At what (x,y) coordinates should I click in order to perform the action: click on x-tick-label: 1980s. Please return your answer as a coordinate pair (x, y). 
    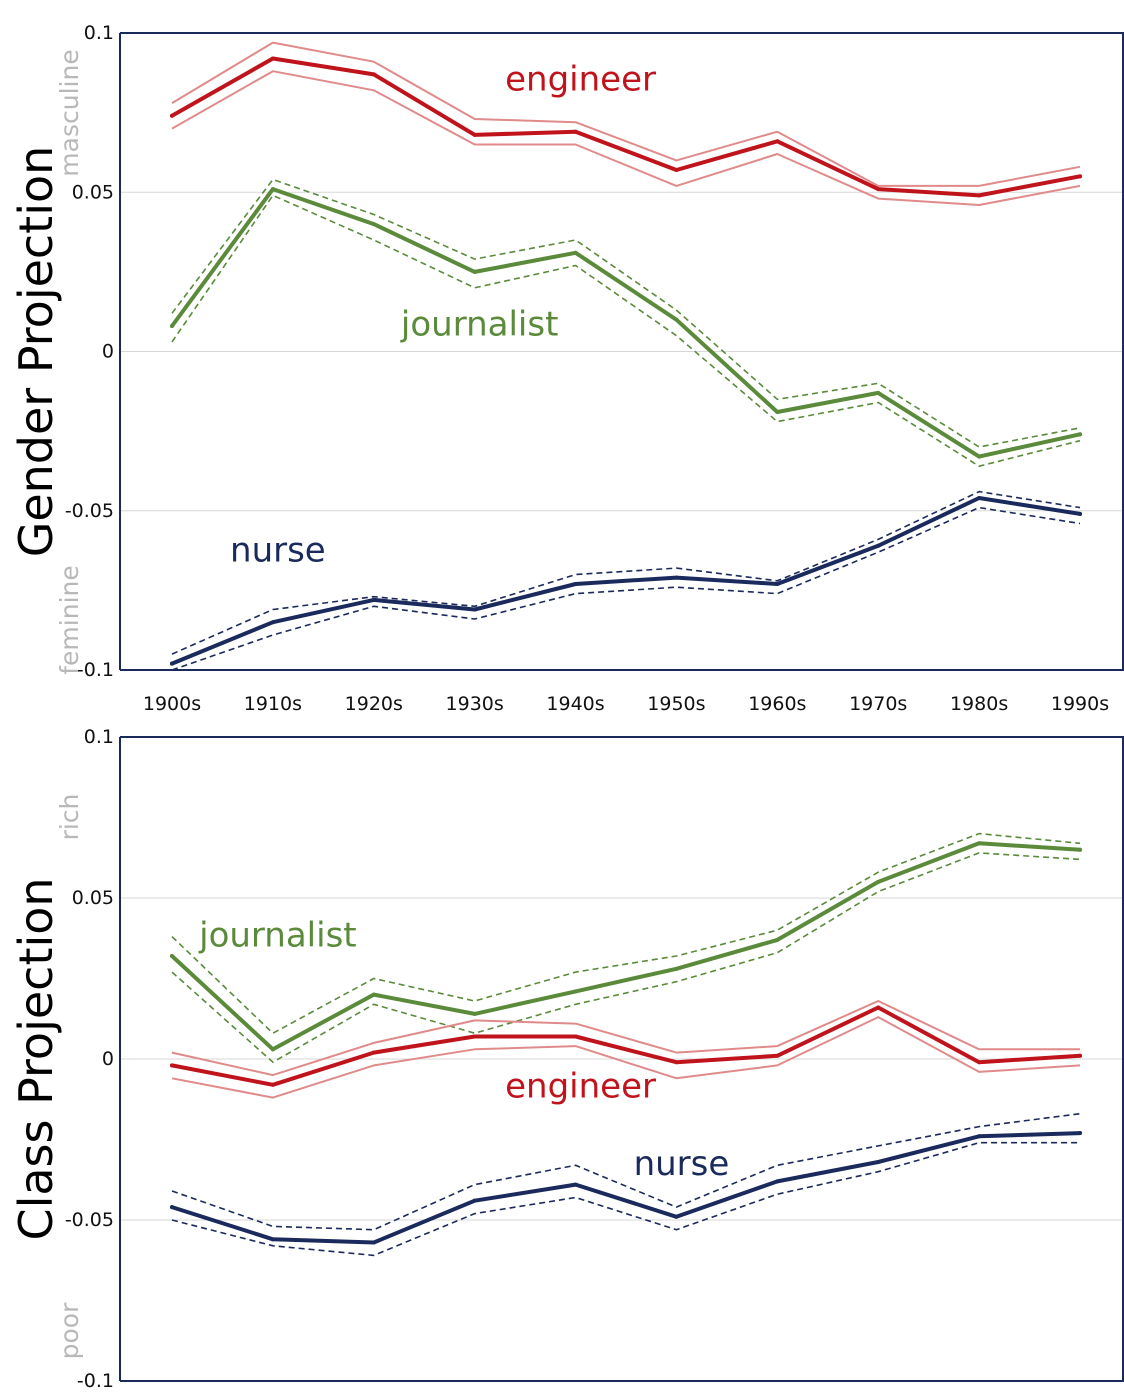
    Looking at the image, I should click on (979, 704).